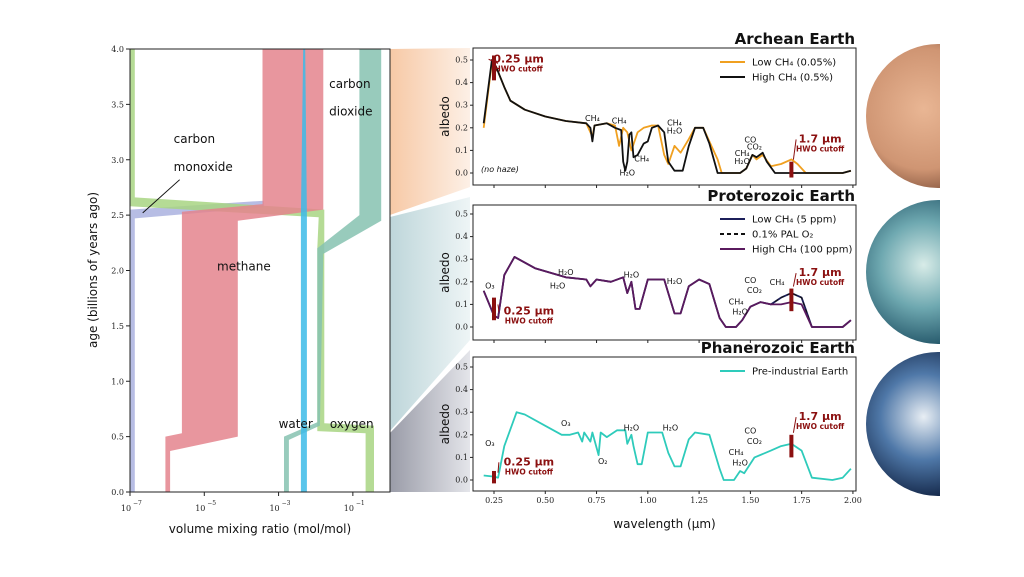 The image size is (1024, 577). I want to click on spectrum-plot-frame, so click(664, 424).